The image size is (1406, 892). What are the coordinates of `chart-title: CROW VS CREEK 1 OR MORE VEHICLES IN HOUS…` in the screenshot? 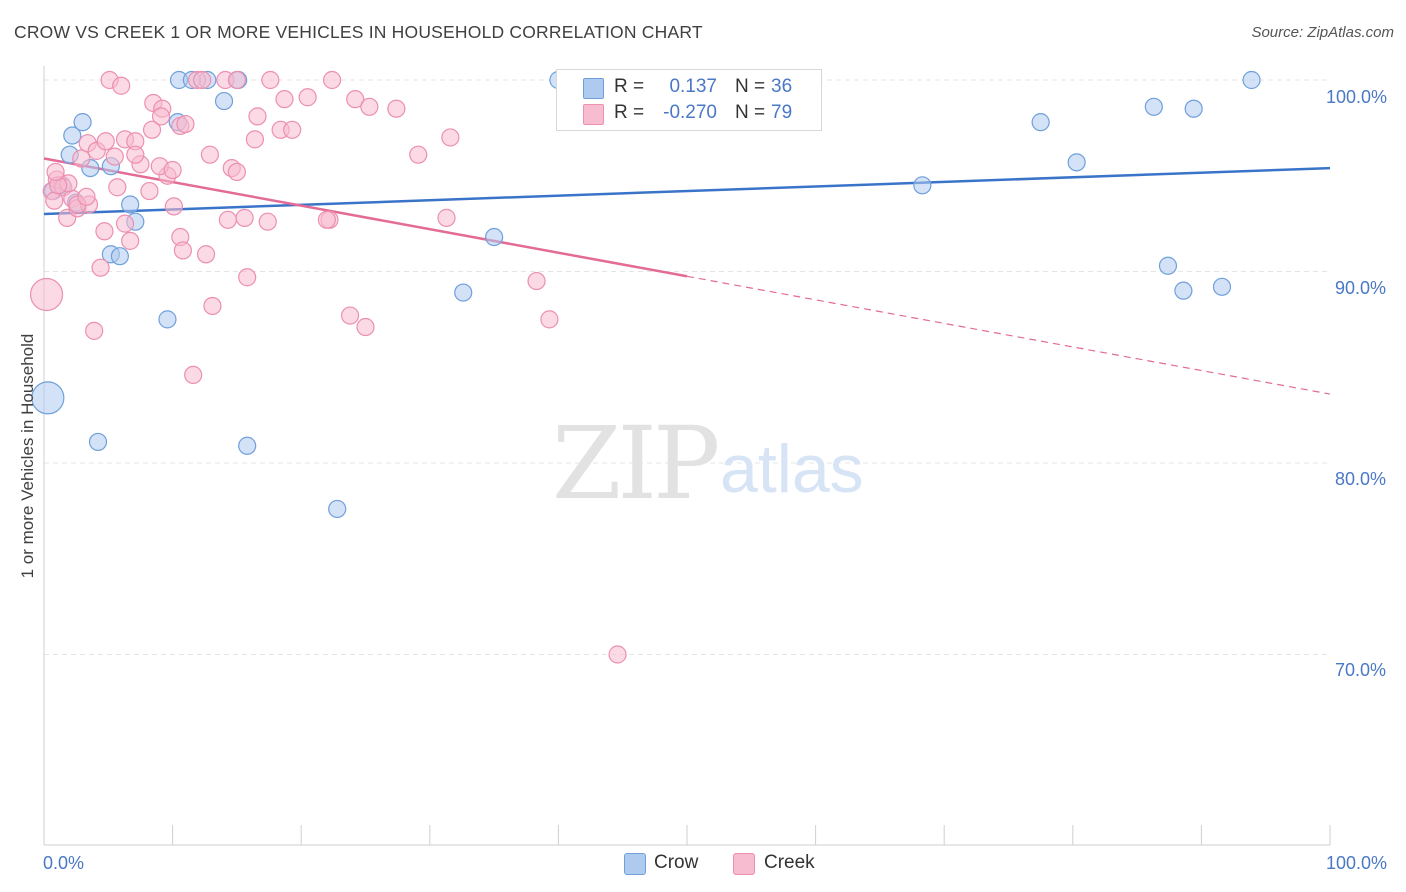 It's located at (358, 32).